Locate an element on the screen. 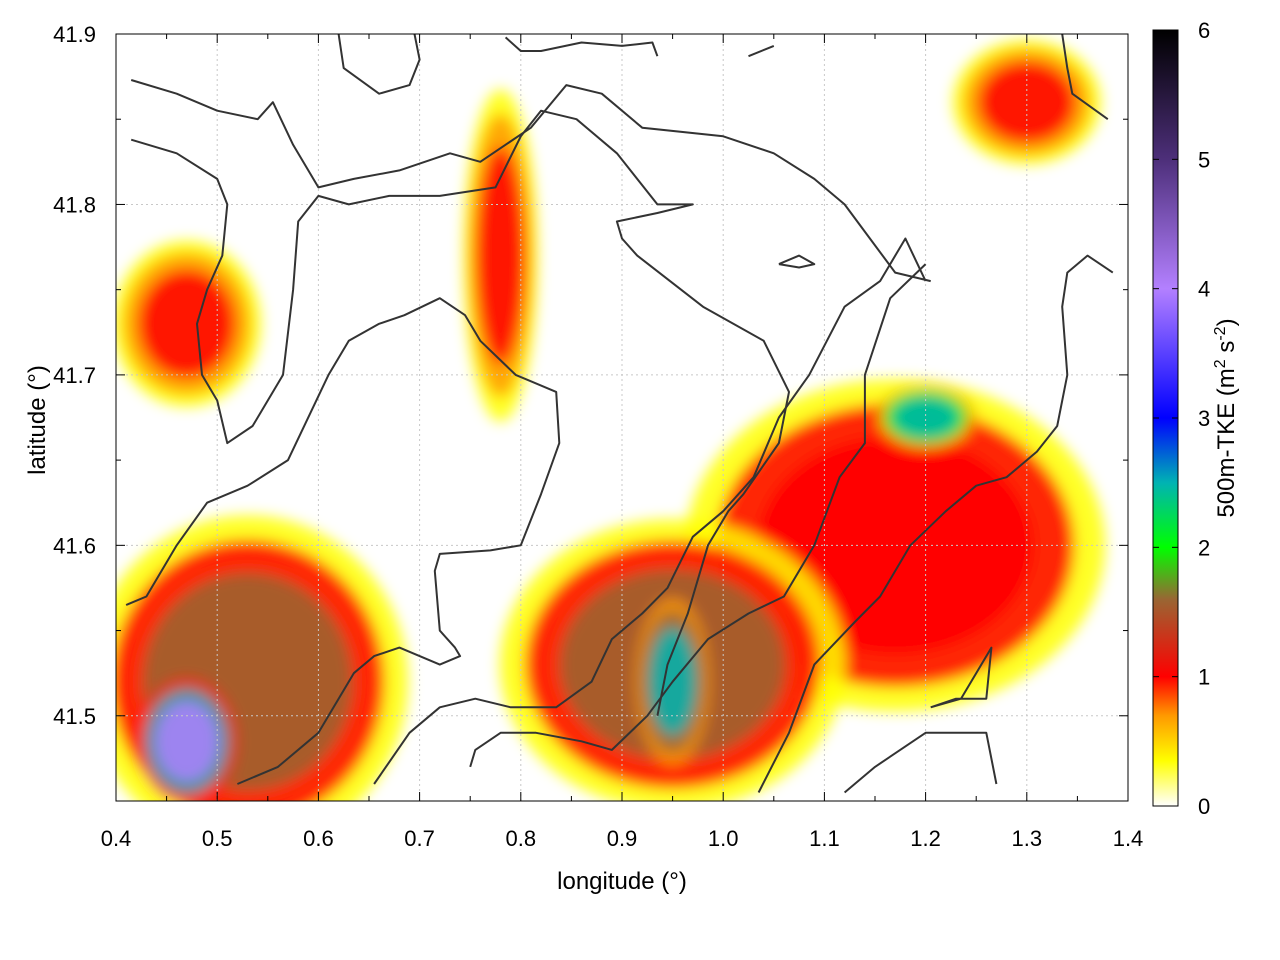 This screenshot has width=1280, height=960. y-tick-label: 41.6 is located at coordinates (74, 545).